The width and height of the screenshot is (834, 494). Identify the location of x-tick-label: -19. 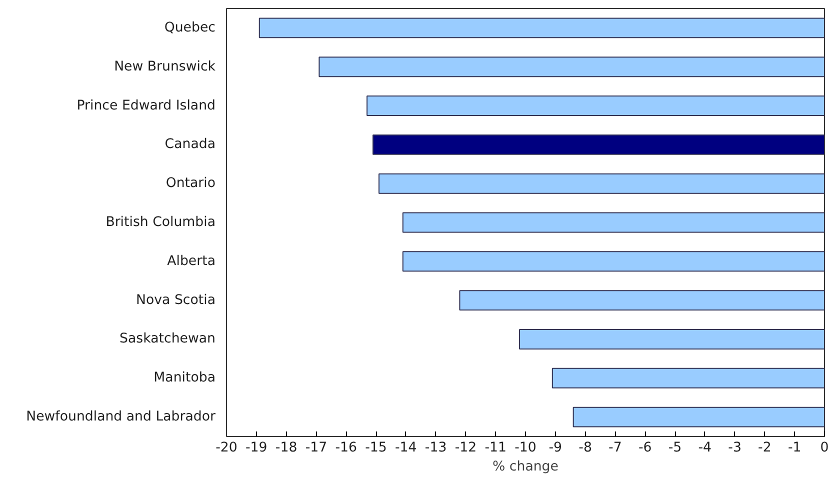
(257, 448).